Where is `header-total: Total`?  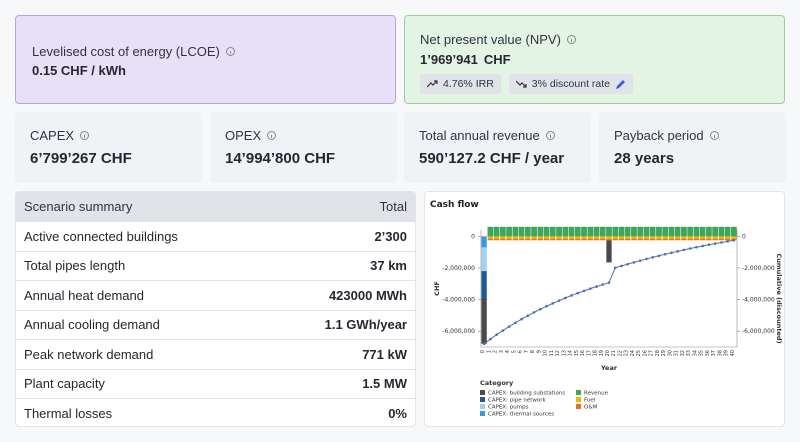
header-total: Total is located at coordinates (341, 207).